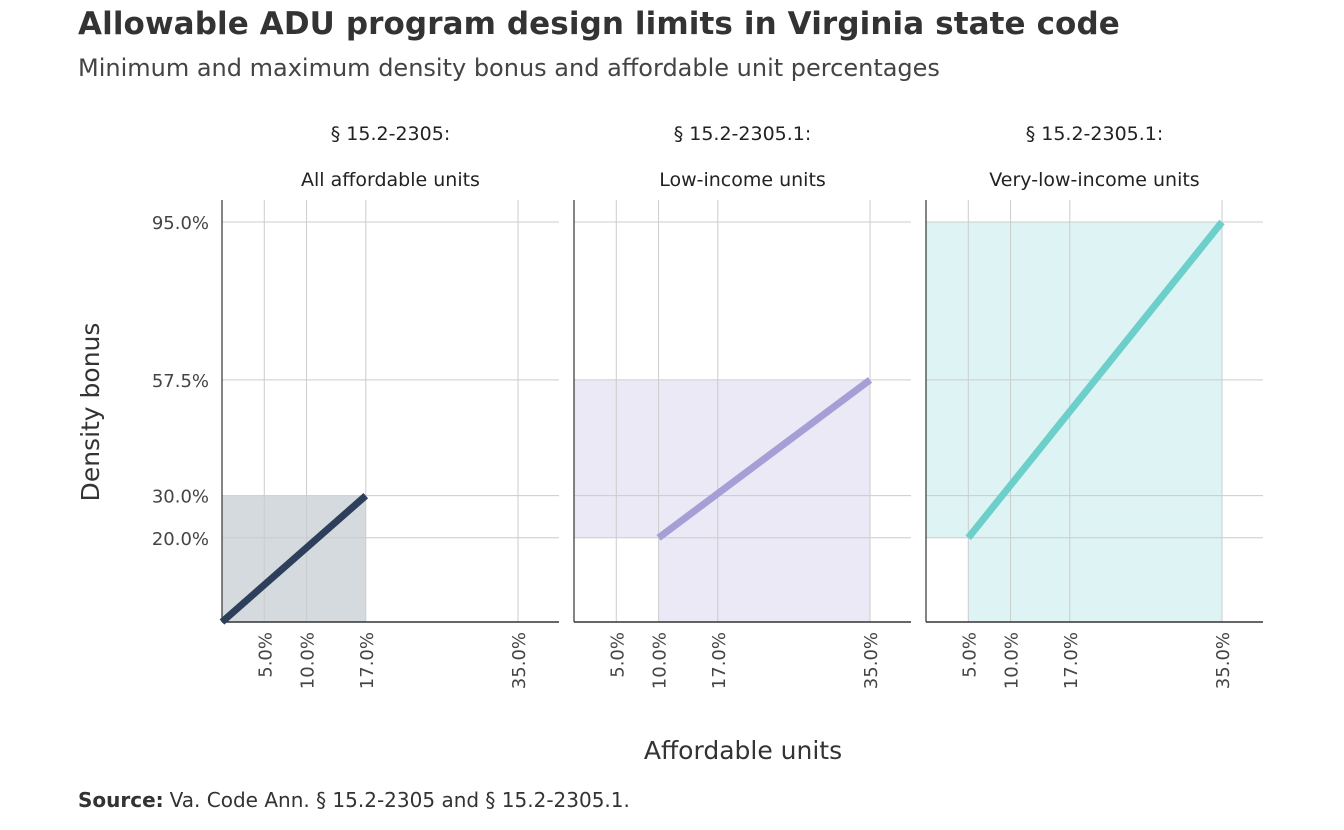 Image resolution: width=1344 pixels, height=830 pixels. What do you see at coordinates (180, 539) in the screenshot?
I see `y-tick-label: 20.0%` at bounding box center [180, 539].